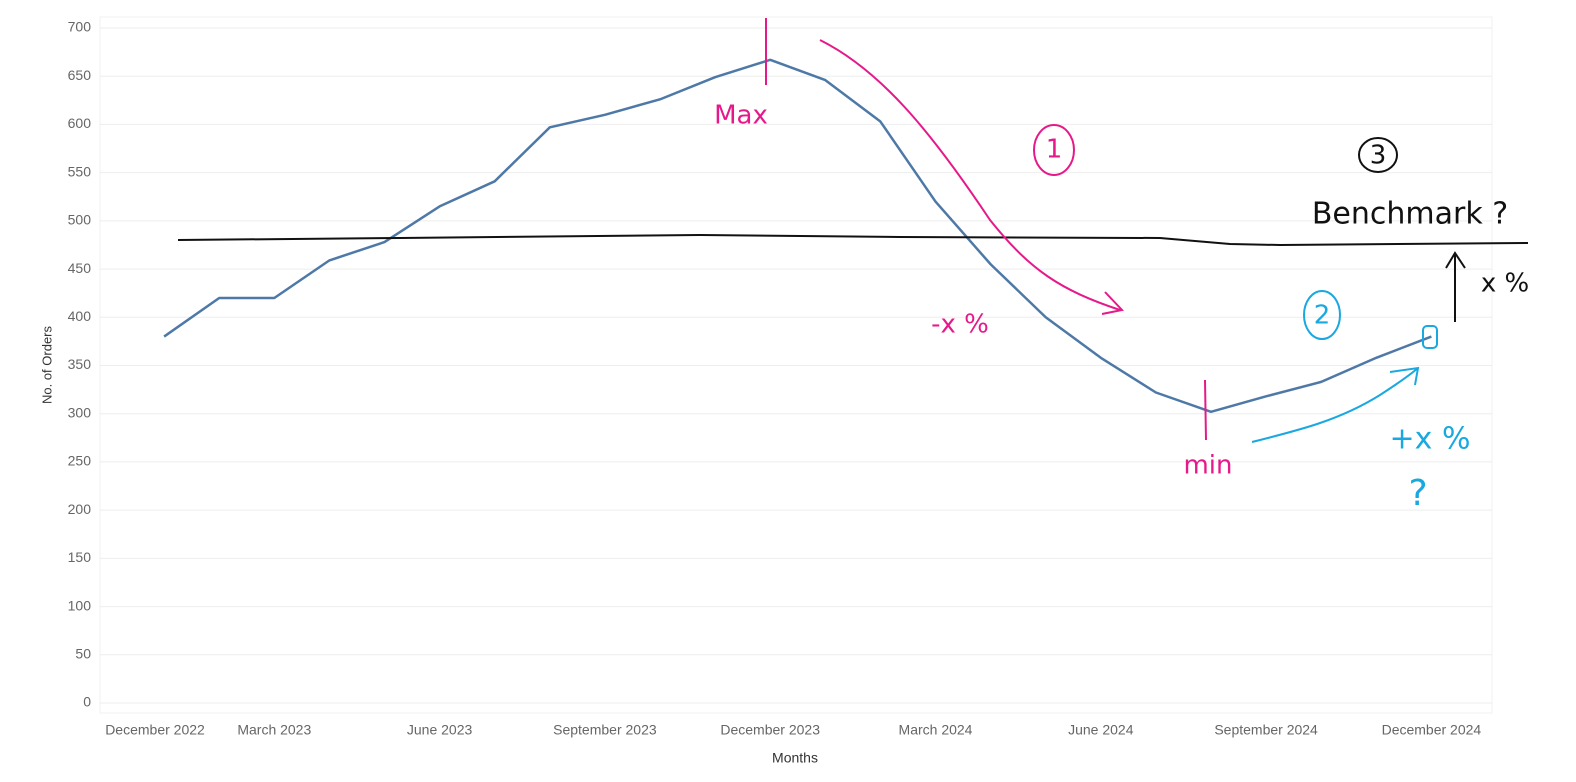  What do you see at coordinates (80, 123) in the screenshot?
I see `y-tick-label: 600` at bounding box center [80, 123].